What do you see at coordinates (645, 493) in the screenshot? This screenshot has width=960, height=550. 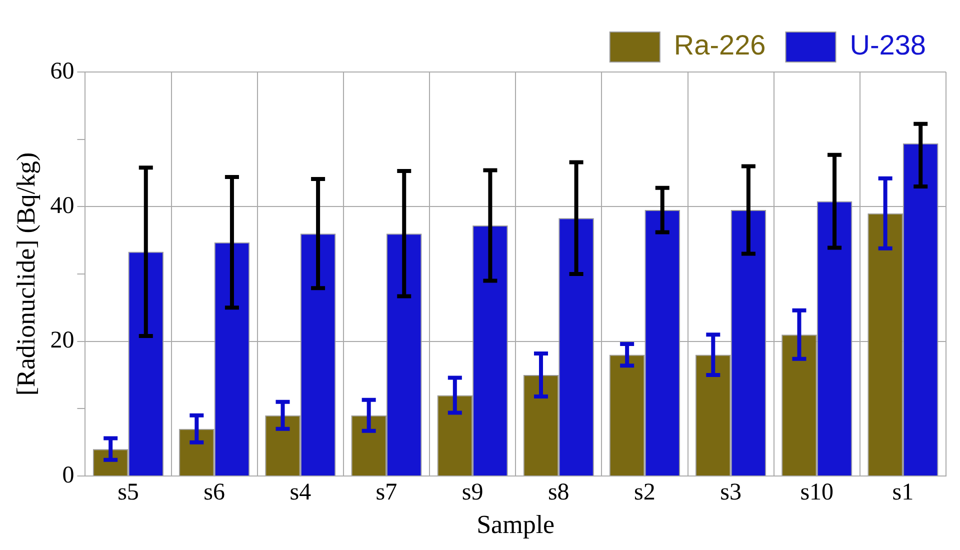 I see `x-tick-label: s2` at bounding box center [645, 493].